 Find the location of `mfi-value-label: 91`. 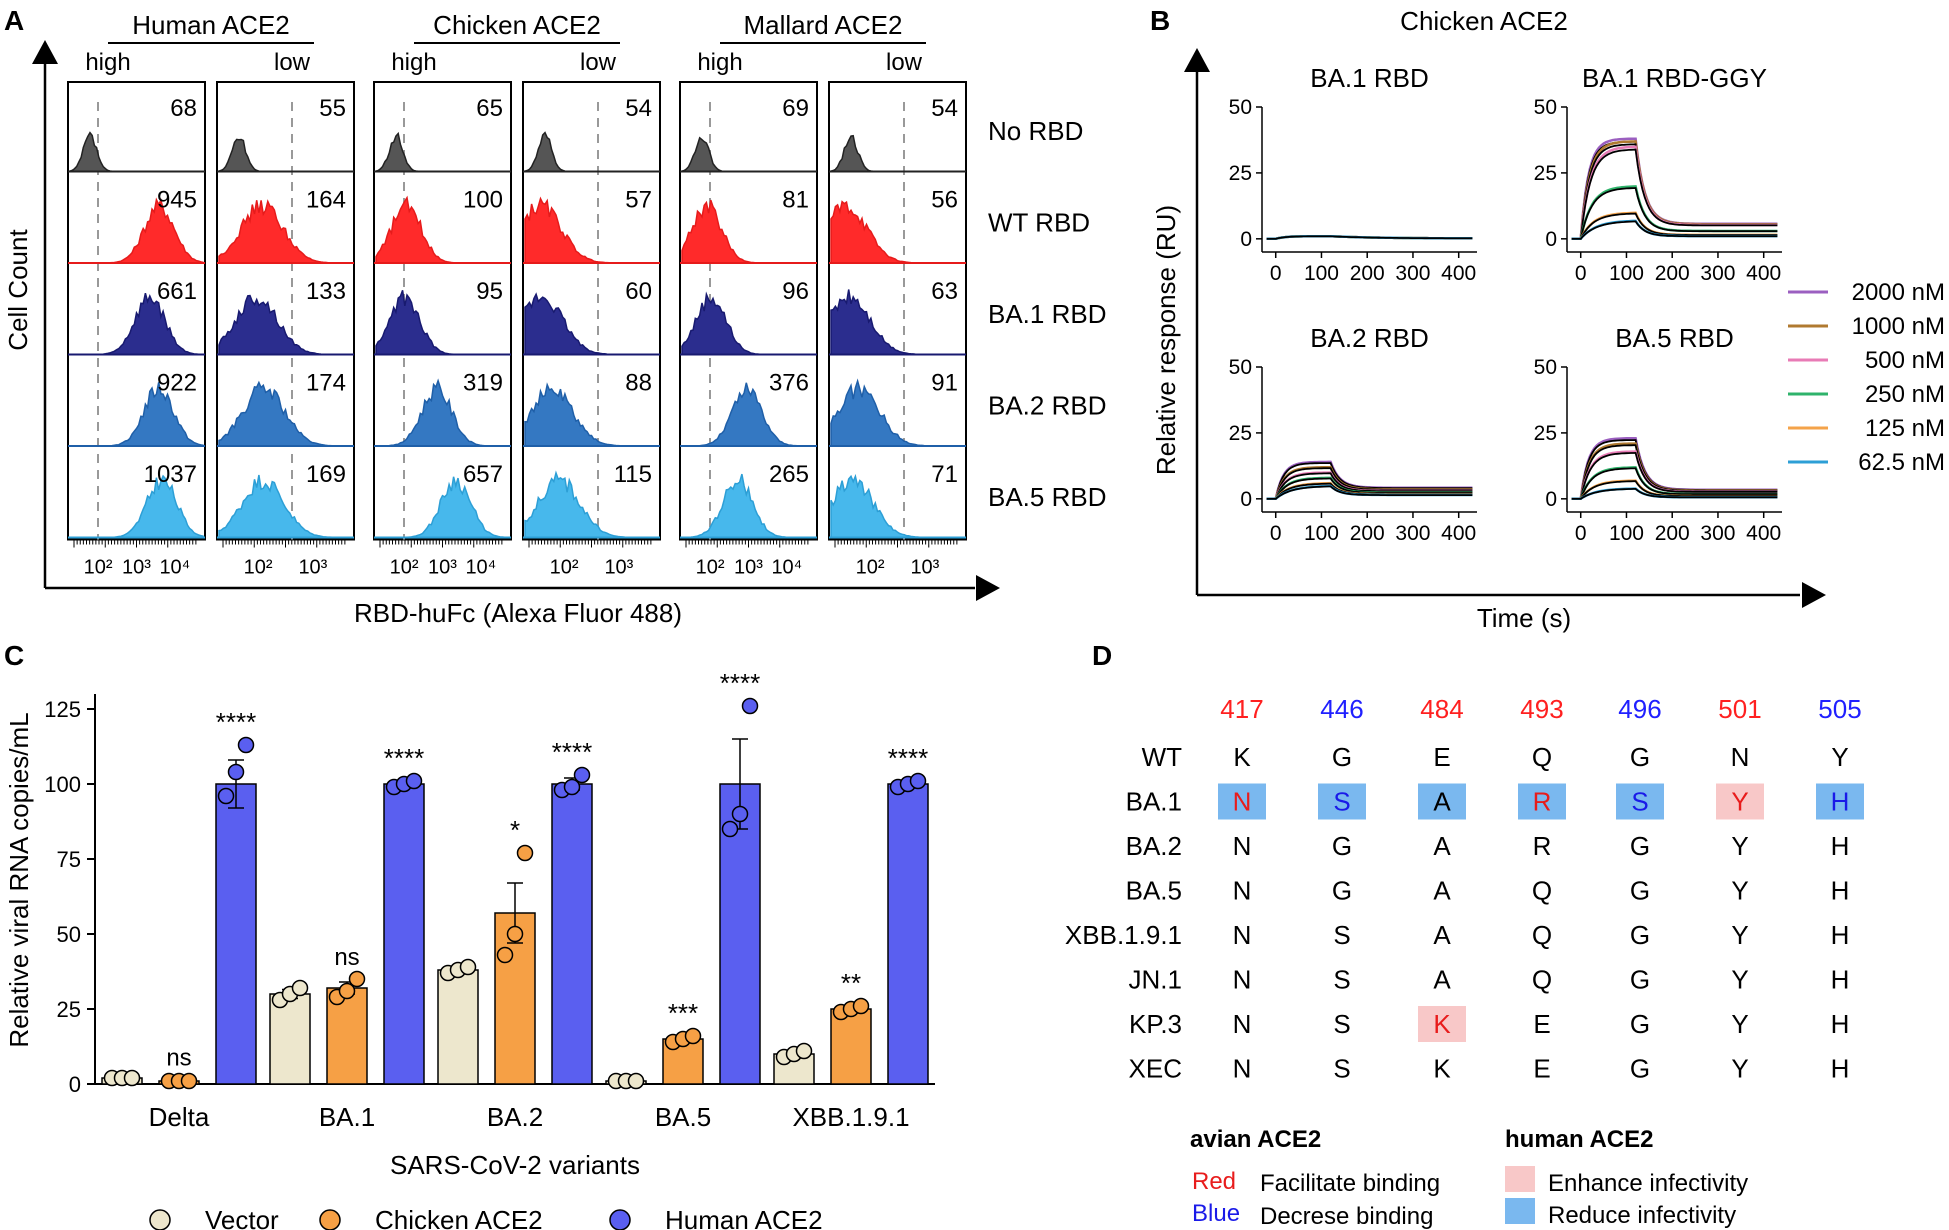

mfi-value-label: 91 is located at coordinates (944, 383).